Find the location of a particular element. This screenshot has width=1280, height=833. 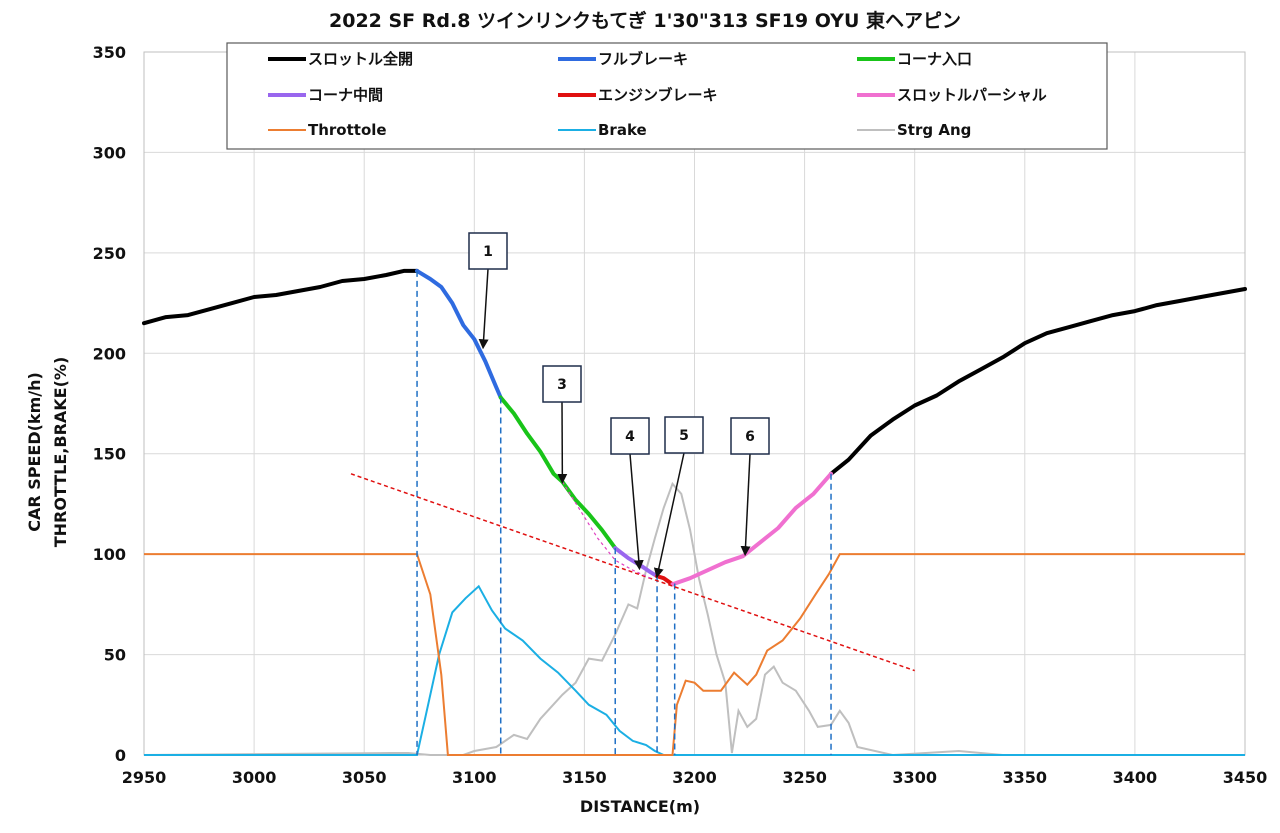

legend-label: Throttole is located at coordinates (347, 130).